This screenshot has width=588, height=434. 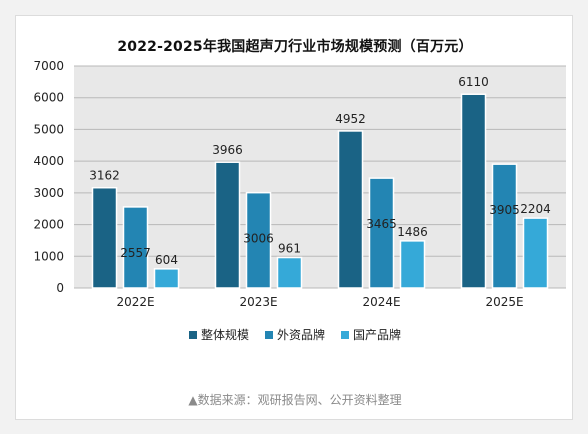 What do you see at coordinates (48, 66) in the screenshot?
I see `y-tick-label: 7000` at bounding box center [48, 66].